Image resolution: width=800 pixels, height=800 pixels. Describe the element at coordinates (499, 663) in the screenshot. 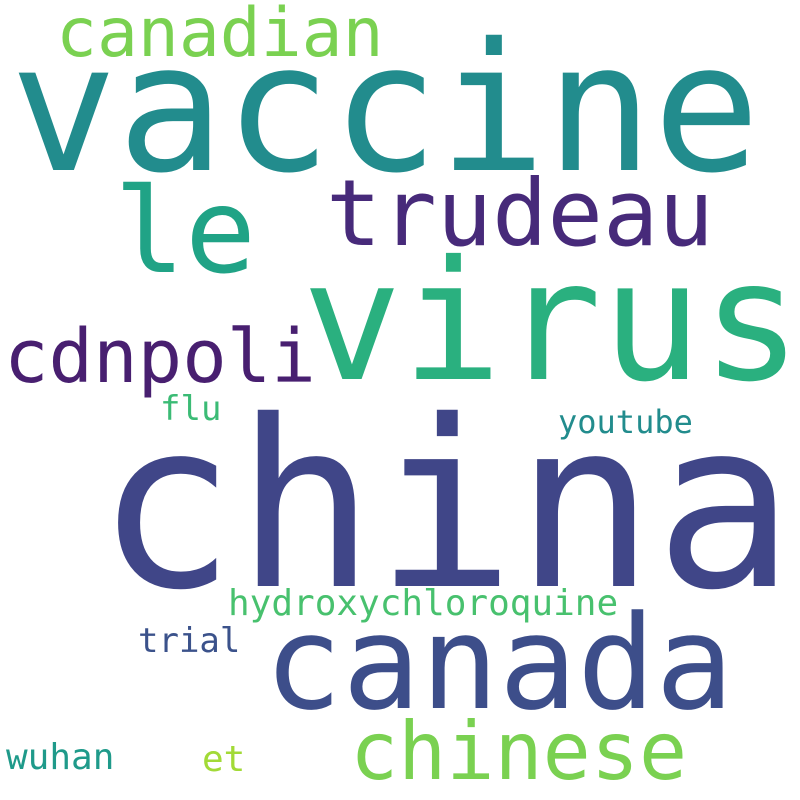

I see `word-canada: canada` at that location.